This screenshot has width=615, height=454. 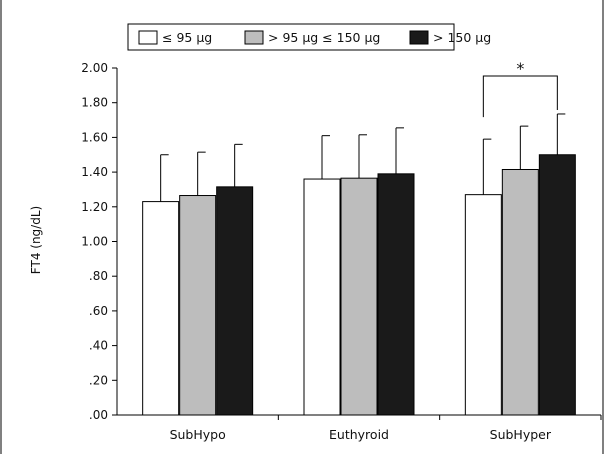 What do you see at coordinates (94, 207) in the screenshot?
I see `y-tick-label: 1.20` at bounding box center [94, 207].